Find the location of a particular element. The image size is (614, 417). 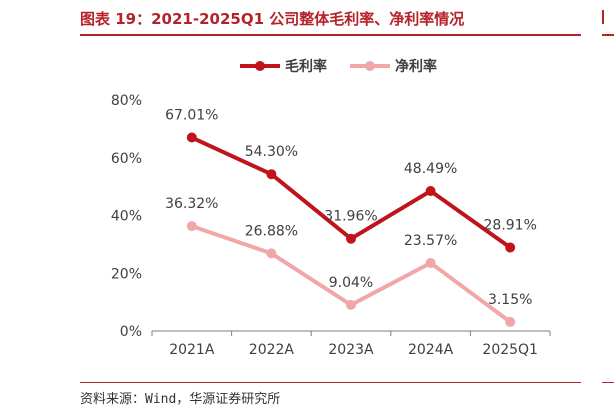

x-axis: 2021A 2022A 2023A 2024A 2025Q1 is located at coordinates (351, 344).